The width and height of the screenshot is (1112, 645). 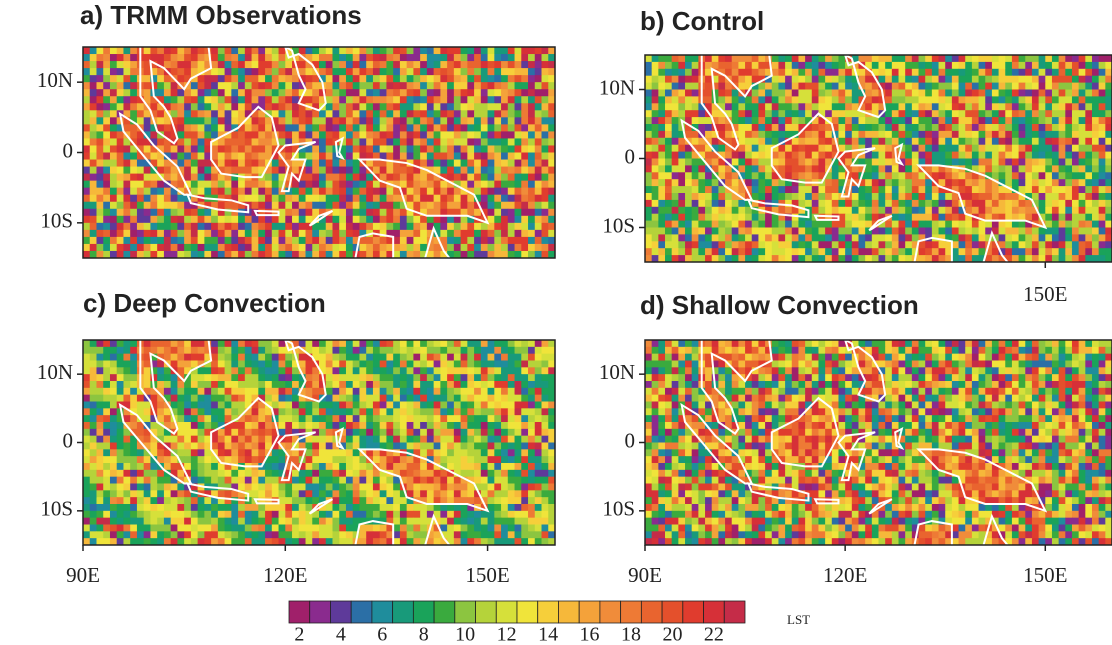 I want to click on colorbar-tick-label: 6, so click(x=382, y=634).